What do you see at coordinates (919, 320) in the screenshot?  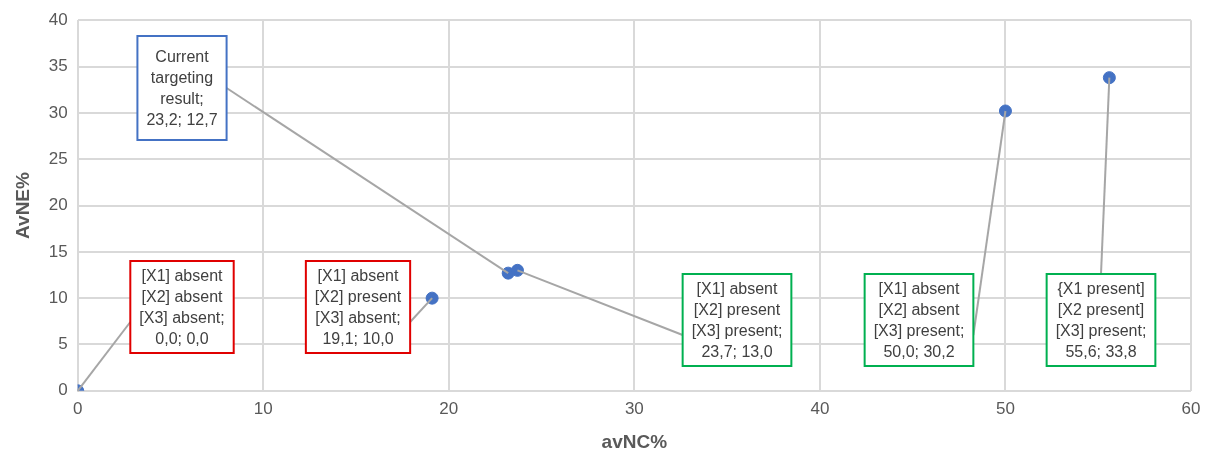 I see `annotation: [X1] absent [X2] absent [X3] present; 50,0; 30,2` at bounding box center [919, 320].